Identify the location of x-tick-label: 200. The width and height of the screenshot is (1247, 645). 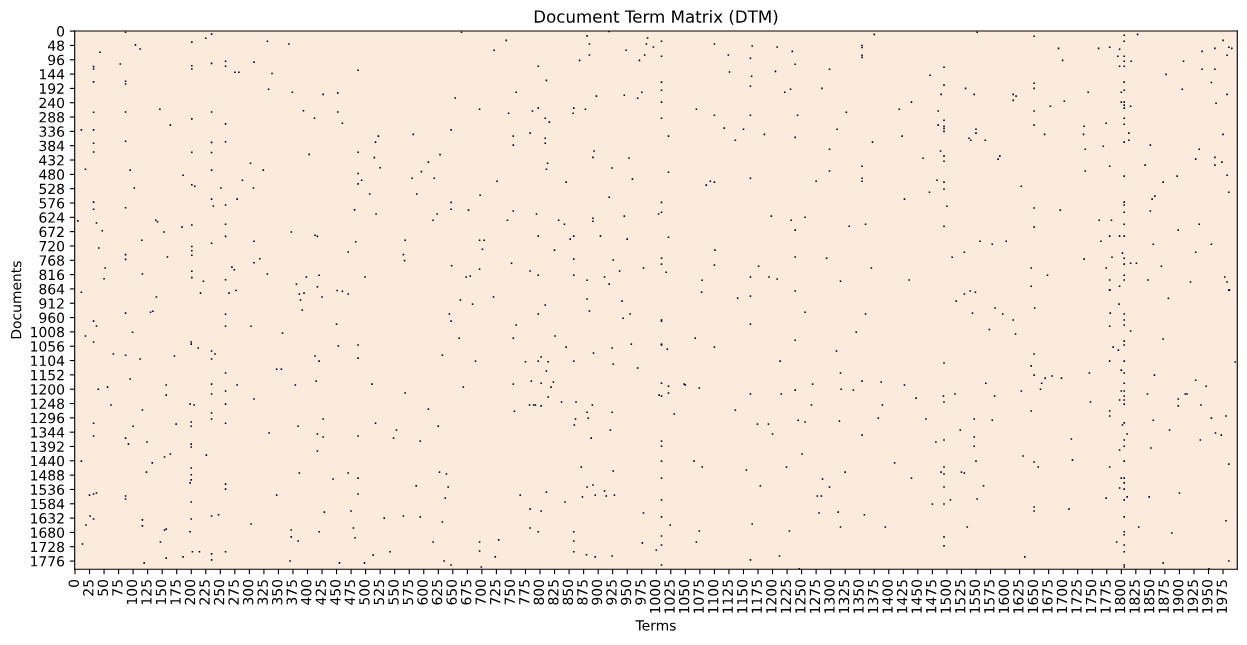
(190, 592).